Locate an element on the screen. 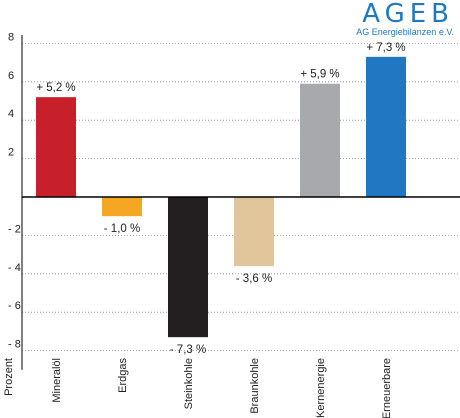  category-label: Erdgas is located at coordinates (123, 375).